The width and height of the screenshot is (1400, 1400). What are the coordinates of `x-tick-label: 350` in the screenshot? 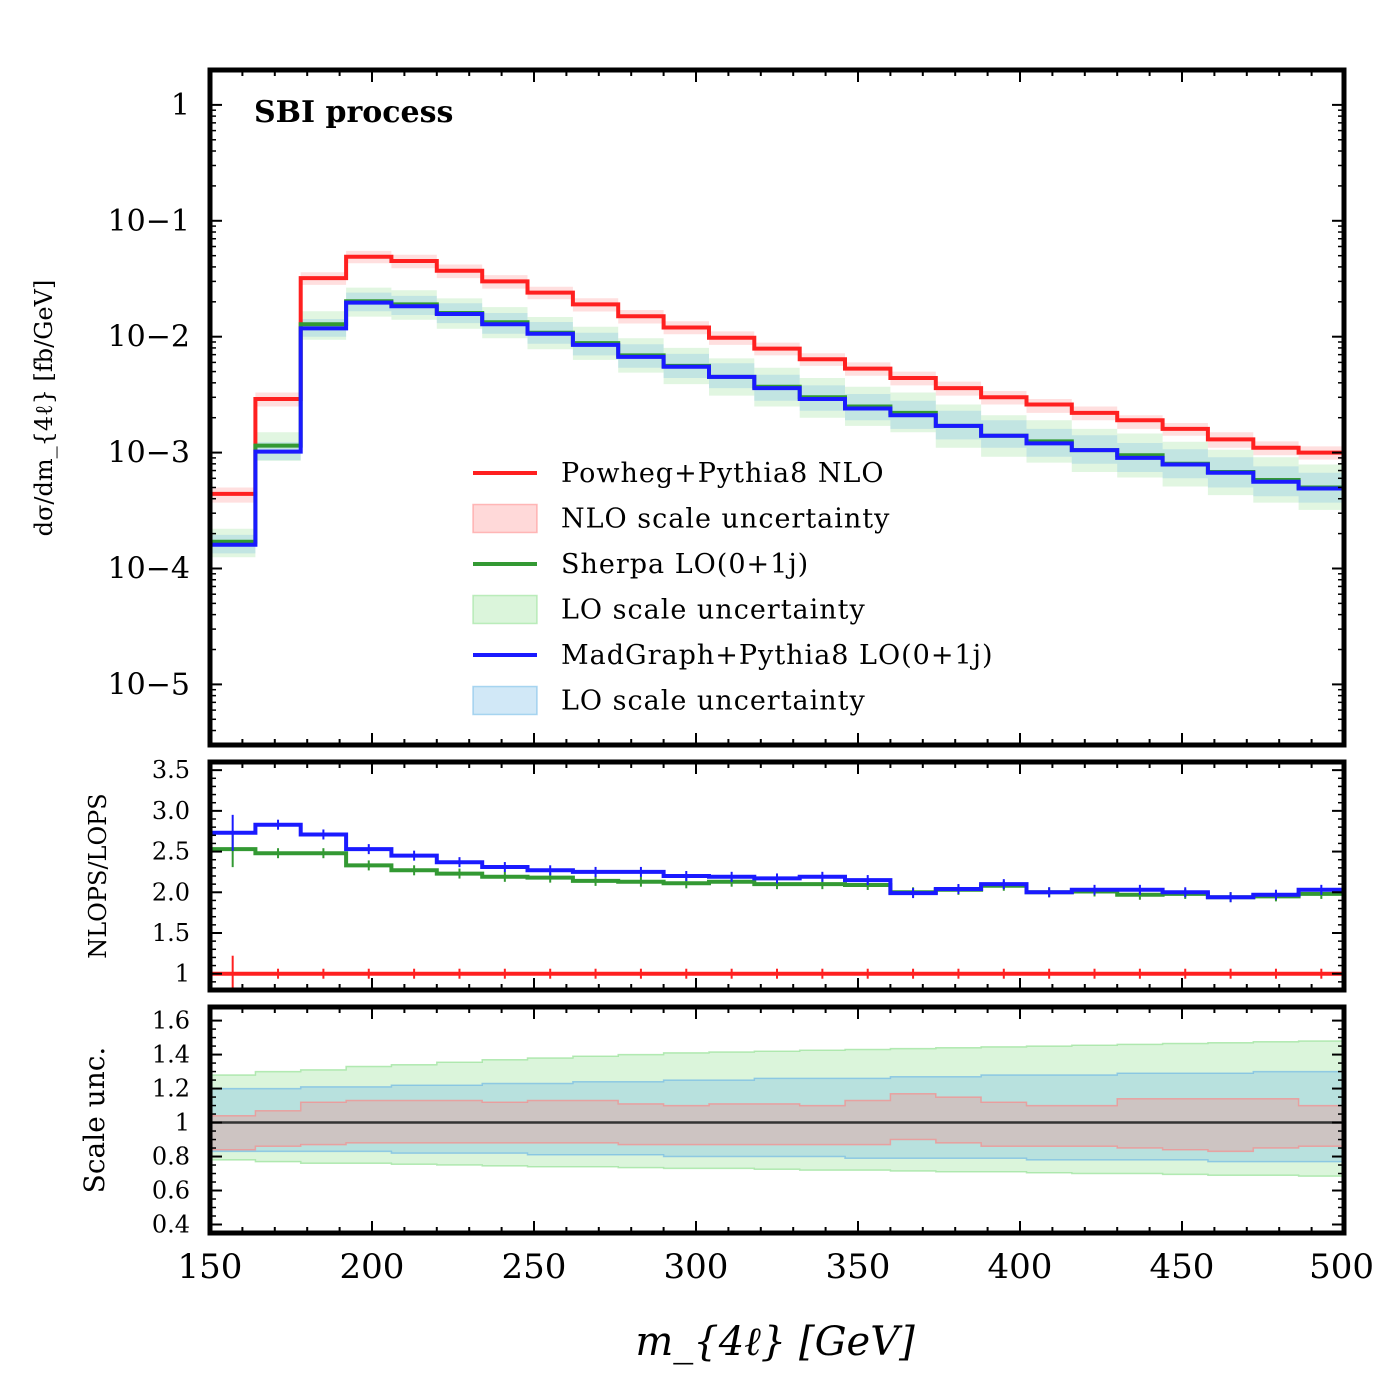 It's located at (858, 1267).